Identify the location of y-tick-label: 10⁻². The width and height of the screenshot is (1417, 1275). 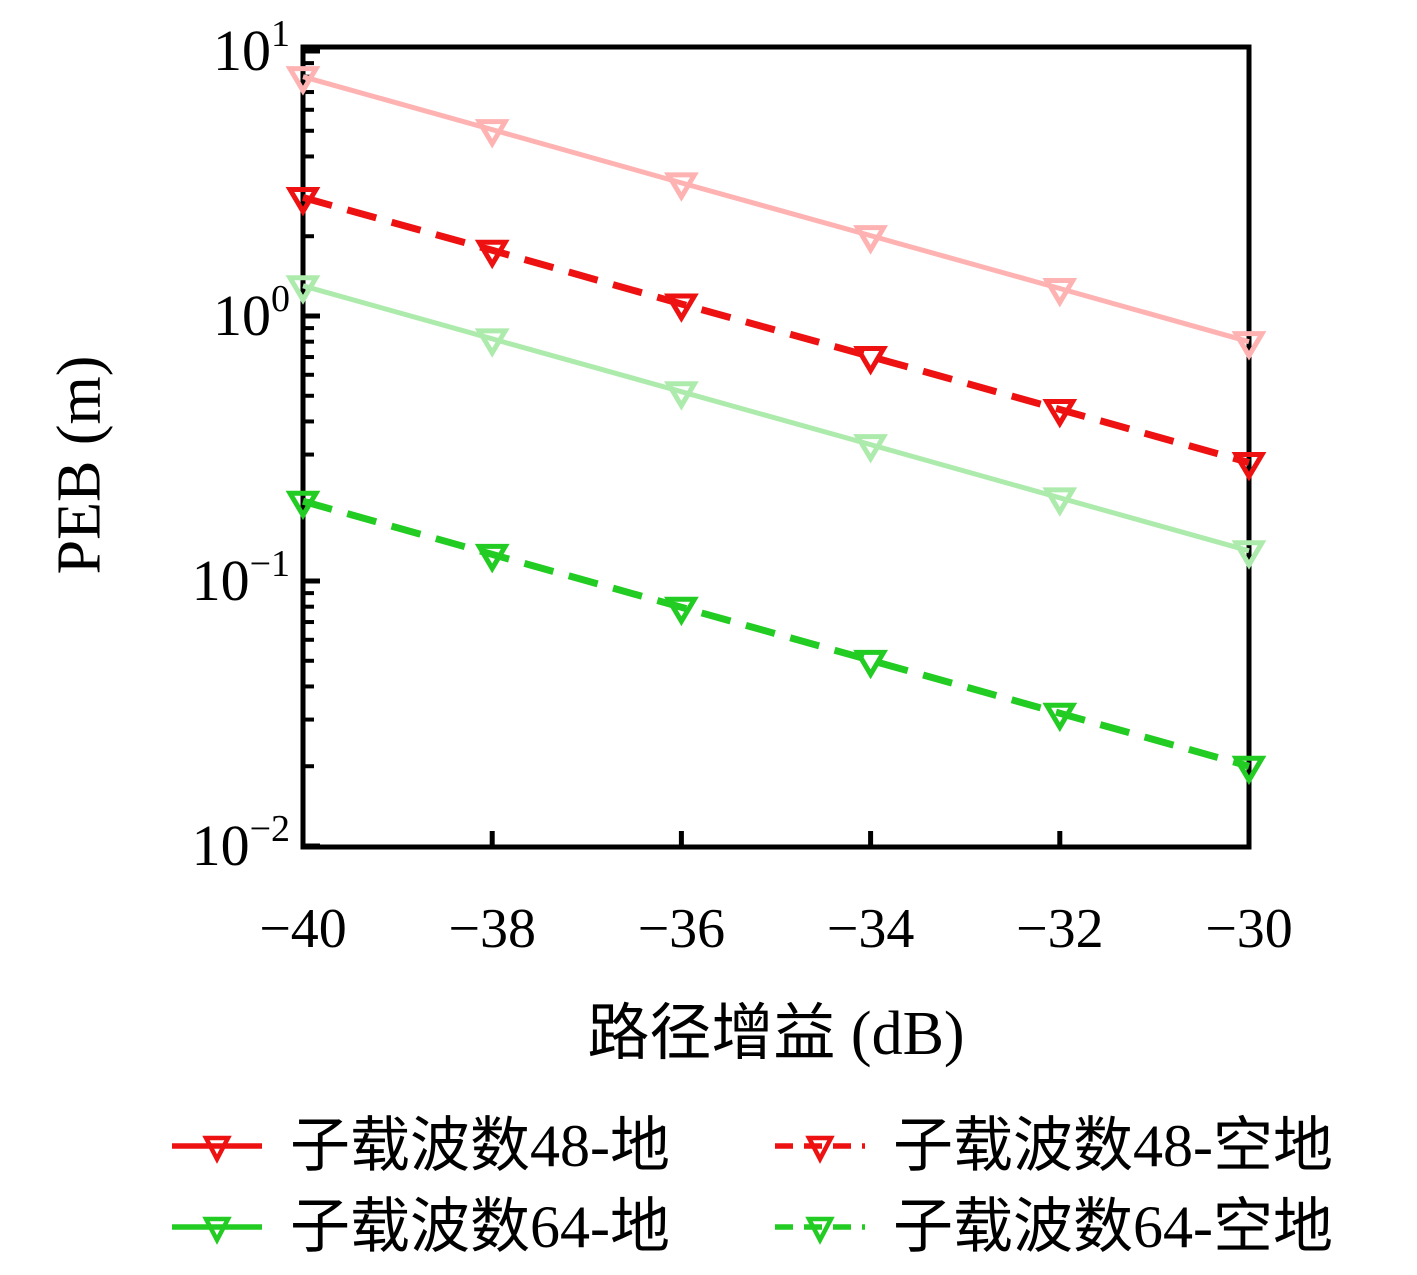
(241, 843).